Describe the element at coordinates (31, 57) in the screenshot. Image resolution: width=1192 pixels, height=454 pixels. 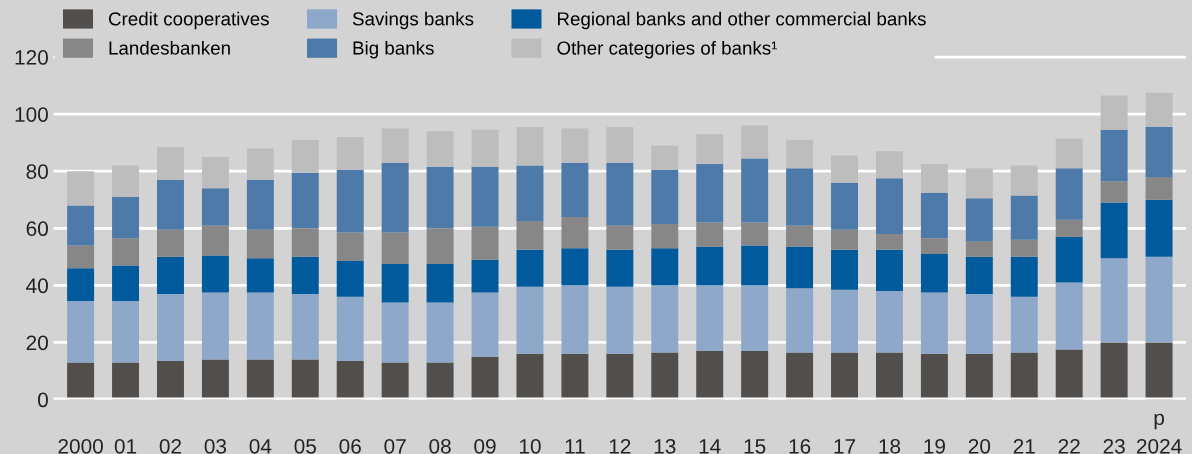
I see `y-tick-label: 120` at that location.